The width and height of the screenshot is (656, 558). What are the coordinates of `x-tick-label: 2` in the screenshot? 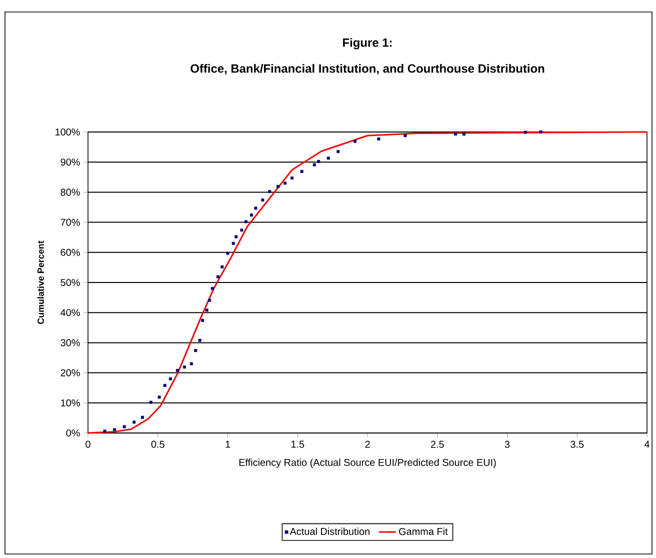 It's located at (367, 444).